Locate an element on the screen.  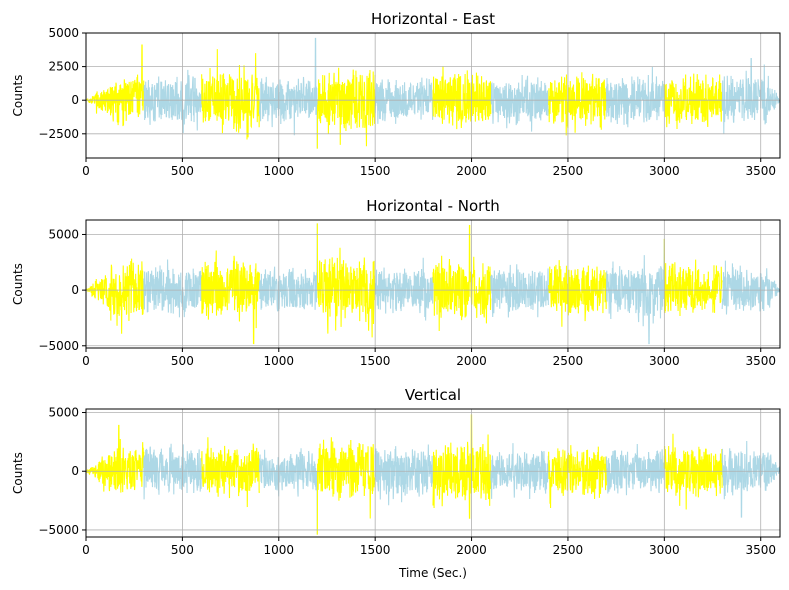
y-tick-label: 2500 is located at coordinates (63, 67).